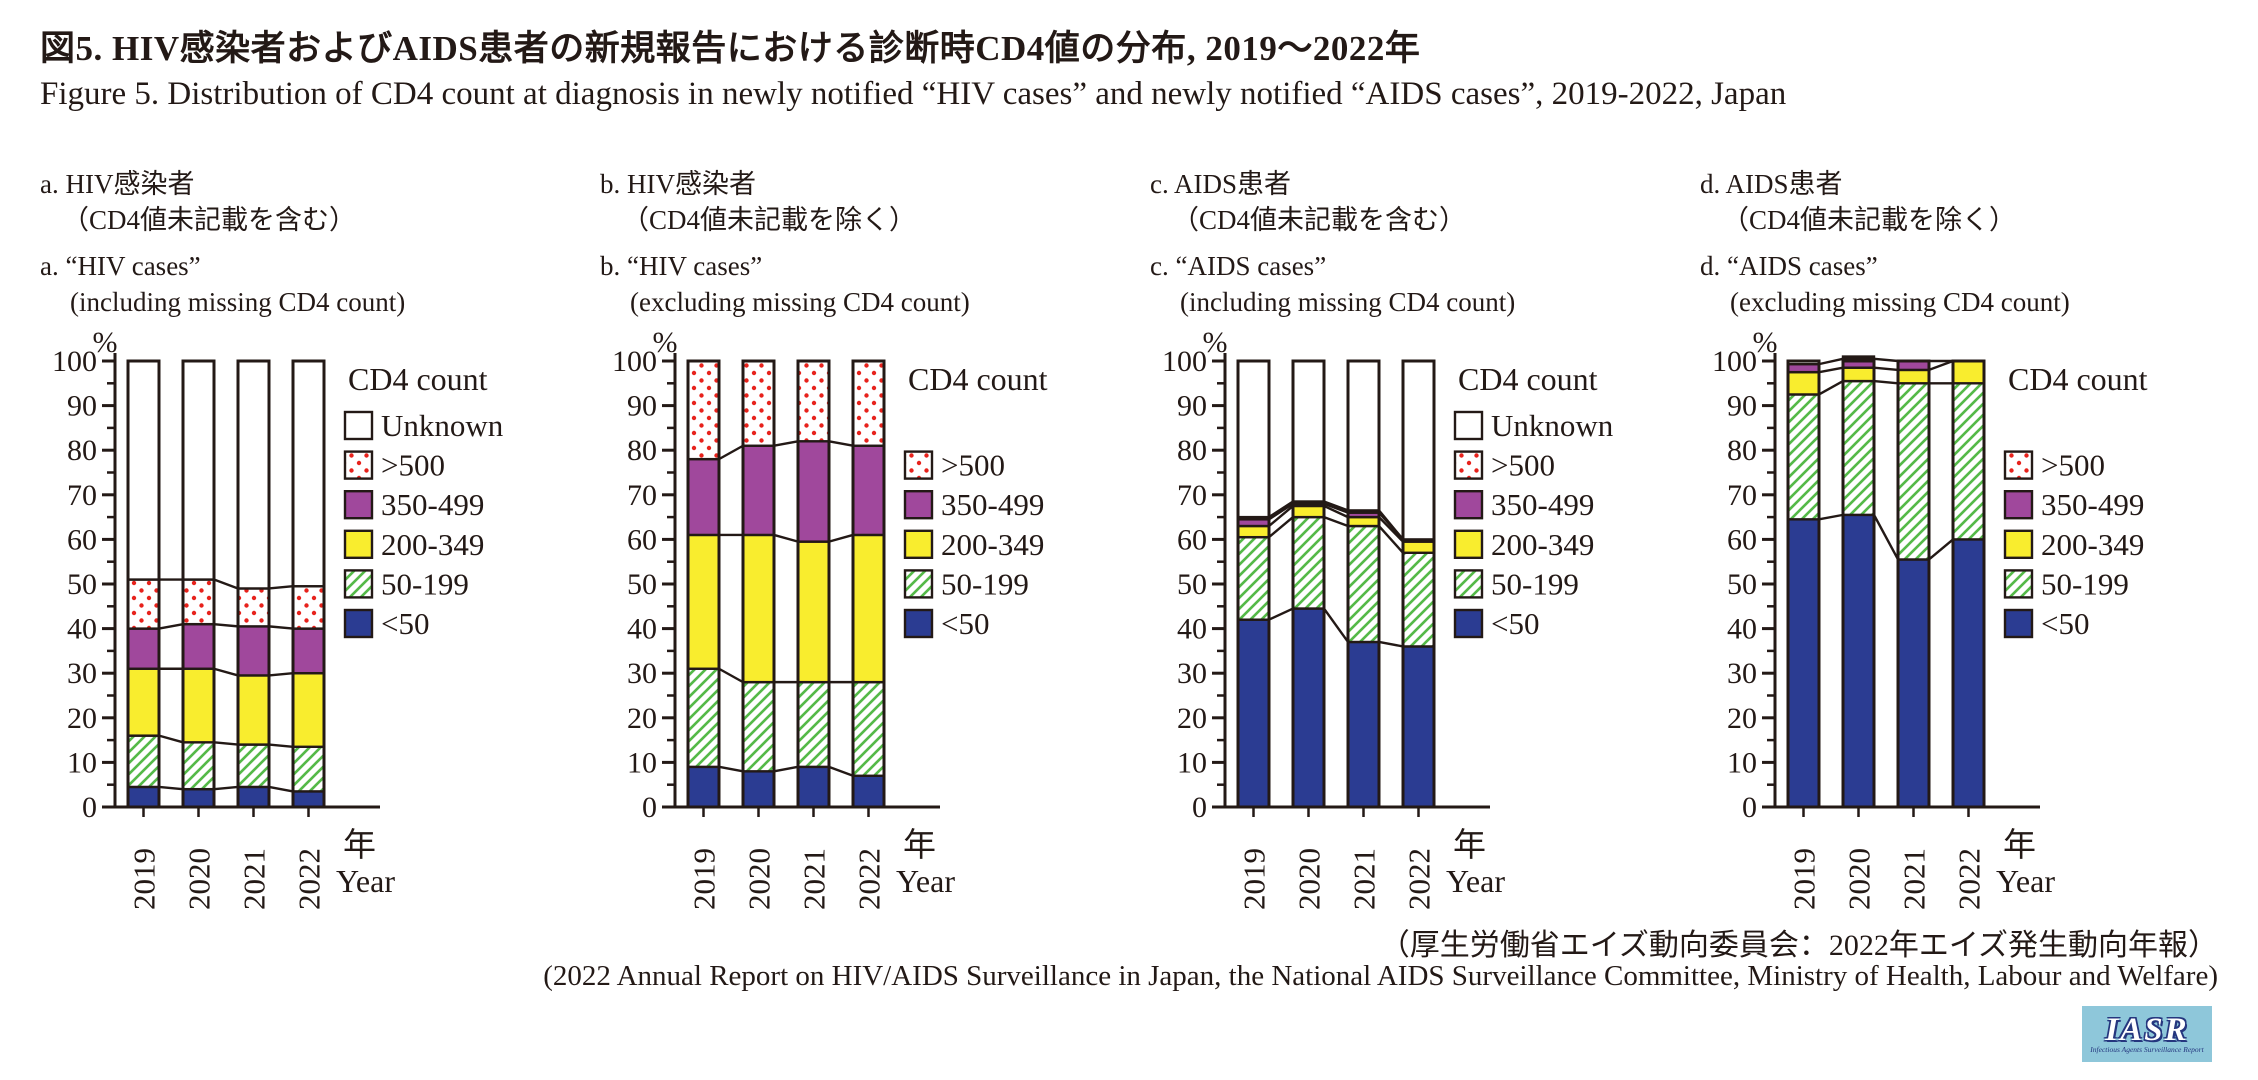 Image resolution: width=2258 pixels, height=1080 pixels. Describe the element at coordinates (209, 220) in the screenshot. I see `panel-a-header-ja-line2: （CD4値未記載を含む）` at that location.